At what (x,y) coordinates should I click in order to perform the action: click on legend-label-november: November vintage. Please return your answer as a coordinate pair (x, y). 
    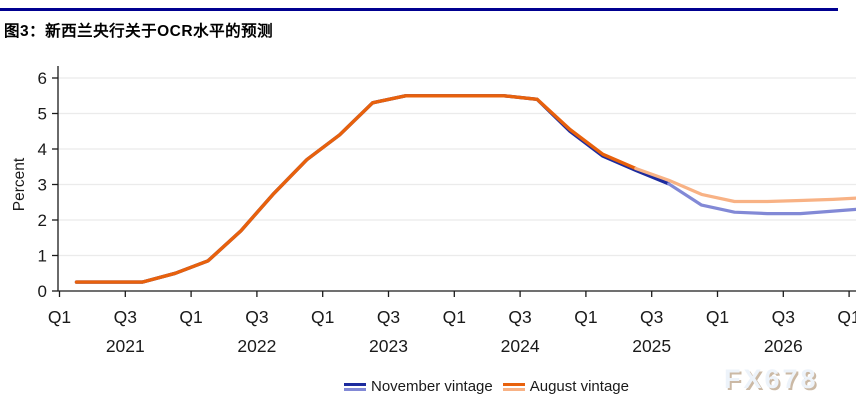
    Looking at the image, I should click on (432, 386).